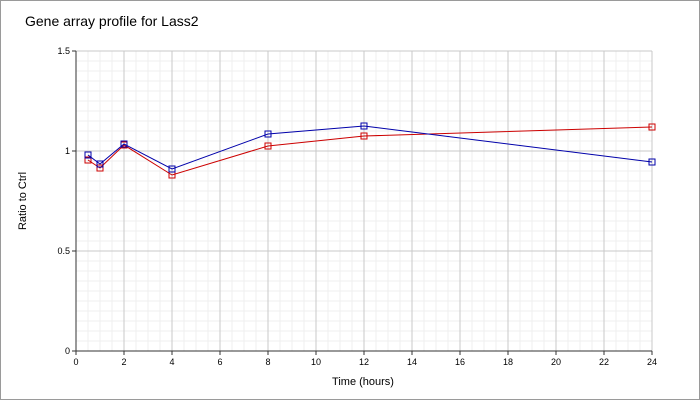 Image resolution: width=700 pixels, height=401 pixels. What do you see at coordinates (67, 351) in the screenshot?
I see `y-tick-label: 0` at bounding box center [67, 351].